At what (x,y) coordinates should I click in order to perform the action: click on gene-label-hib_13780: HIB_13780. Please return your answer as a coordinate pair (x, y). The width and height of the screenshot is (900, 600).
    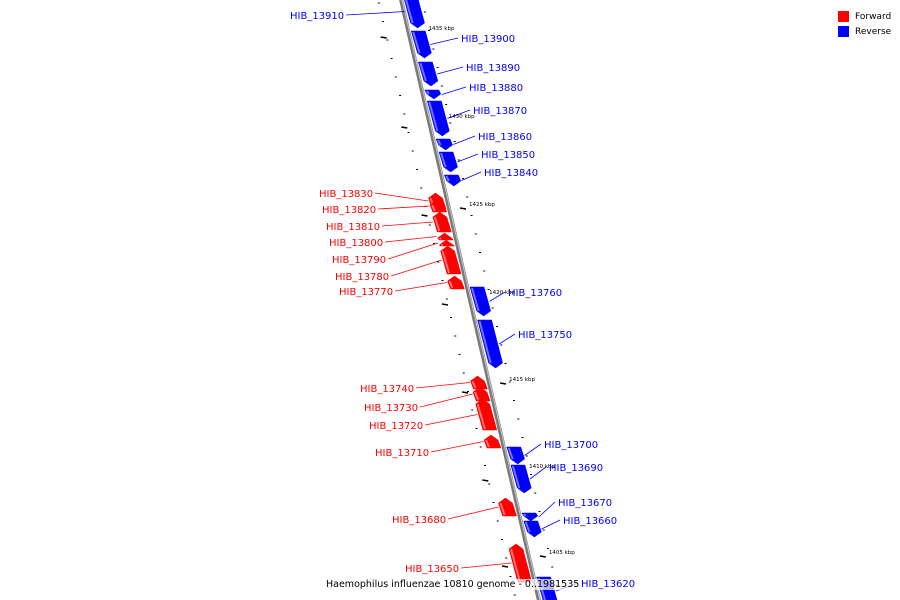
    Looking at the image, I should click on (362, 277).